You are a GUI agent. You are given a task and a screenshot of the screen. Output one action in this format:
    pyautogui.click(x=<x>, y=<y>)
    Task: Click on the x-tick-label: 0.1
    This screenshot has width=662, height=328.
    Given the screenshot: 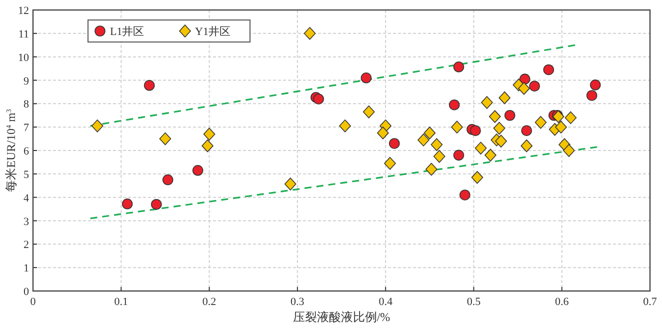 What is the action you would take?
    pyautogui.click(x=121, y=302)
    